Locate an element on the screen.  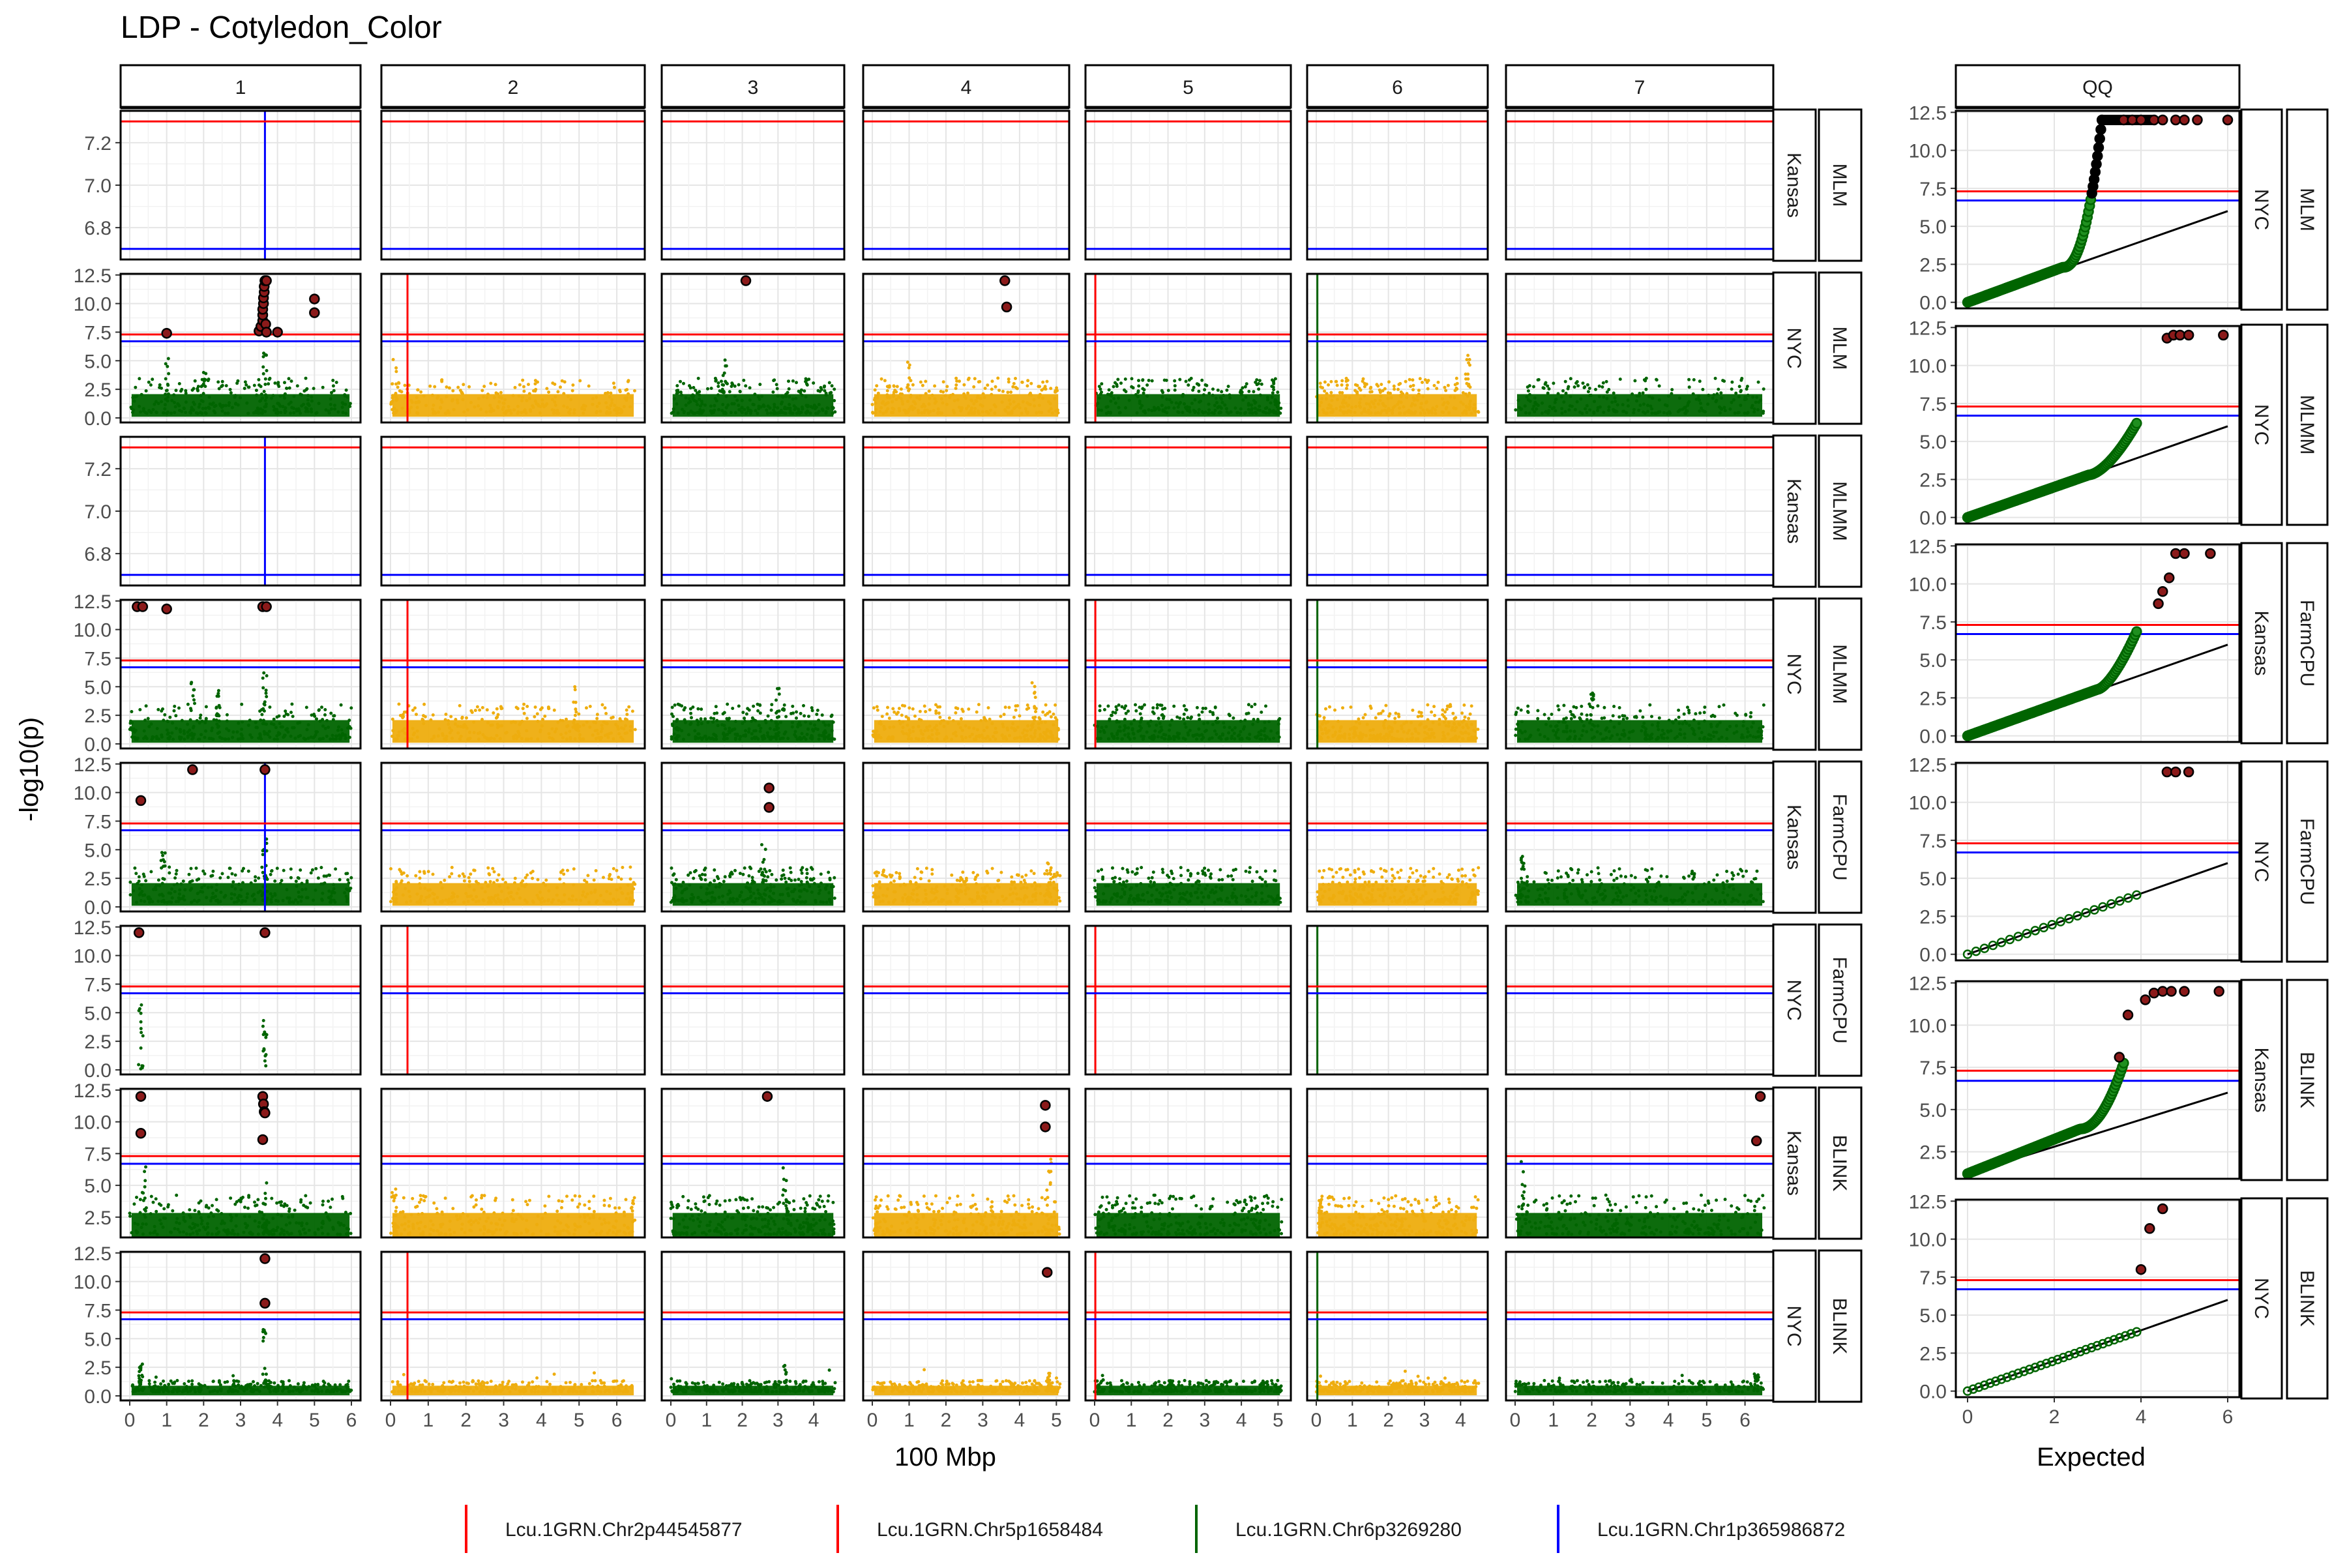
strip-qq is located at coordinates (2098, 87).